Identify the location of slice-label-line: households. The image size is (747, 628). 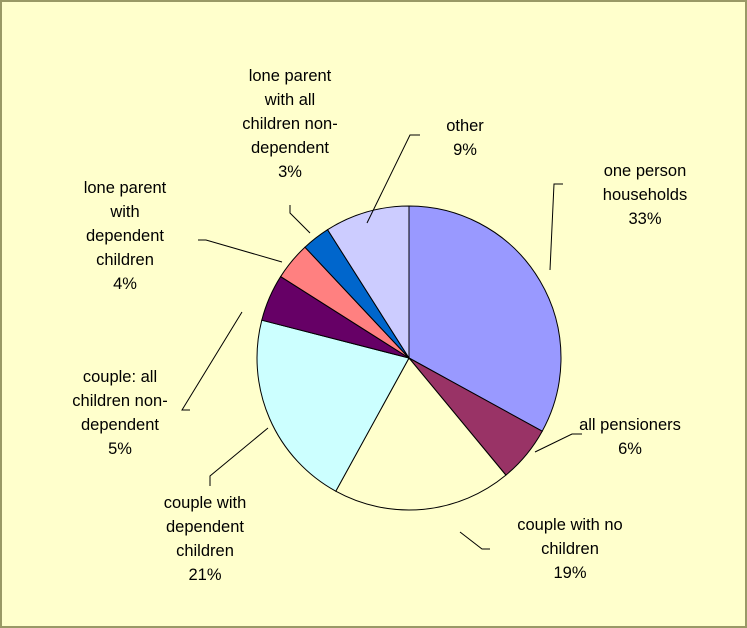
(645, 195).